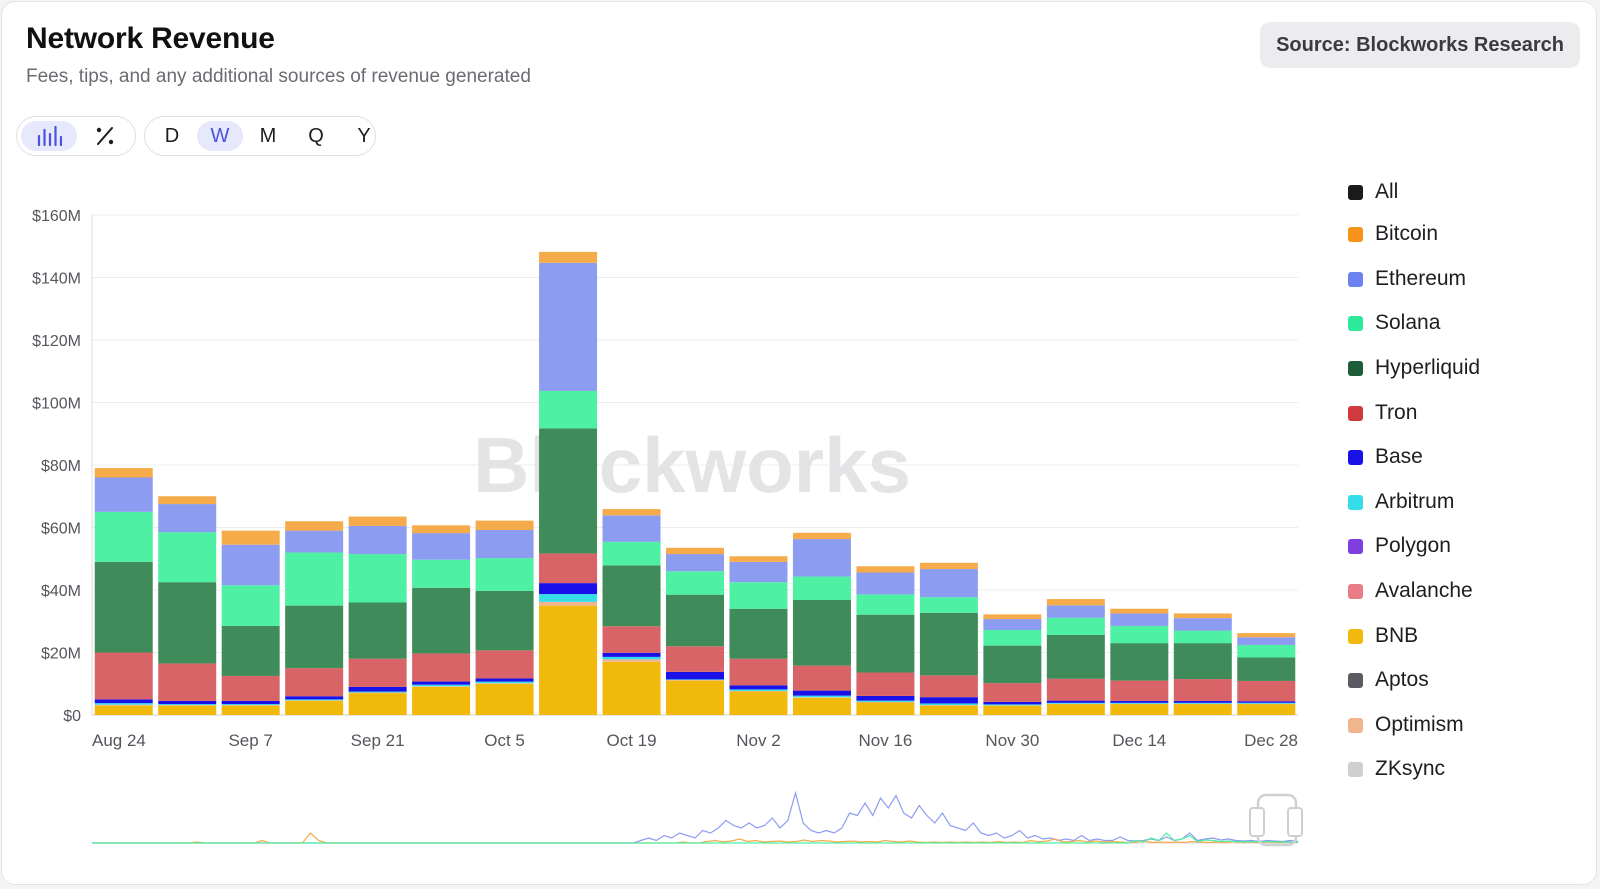 The image size is (1600, 889). What do you see at coordinates (1382, 413) in the screenshot?
I see `legend-item-tron: Tron` at bounding box center [1382, 413].